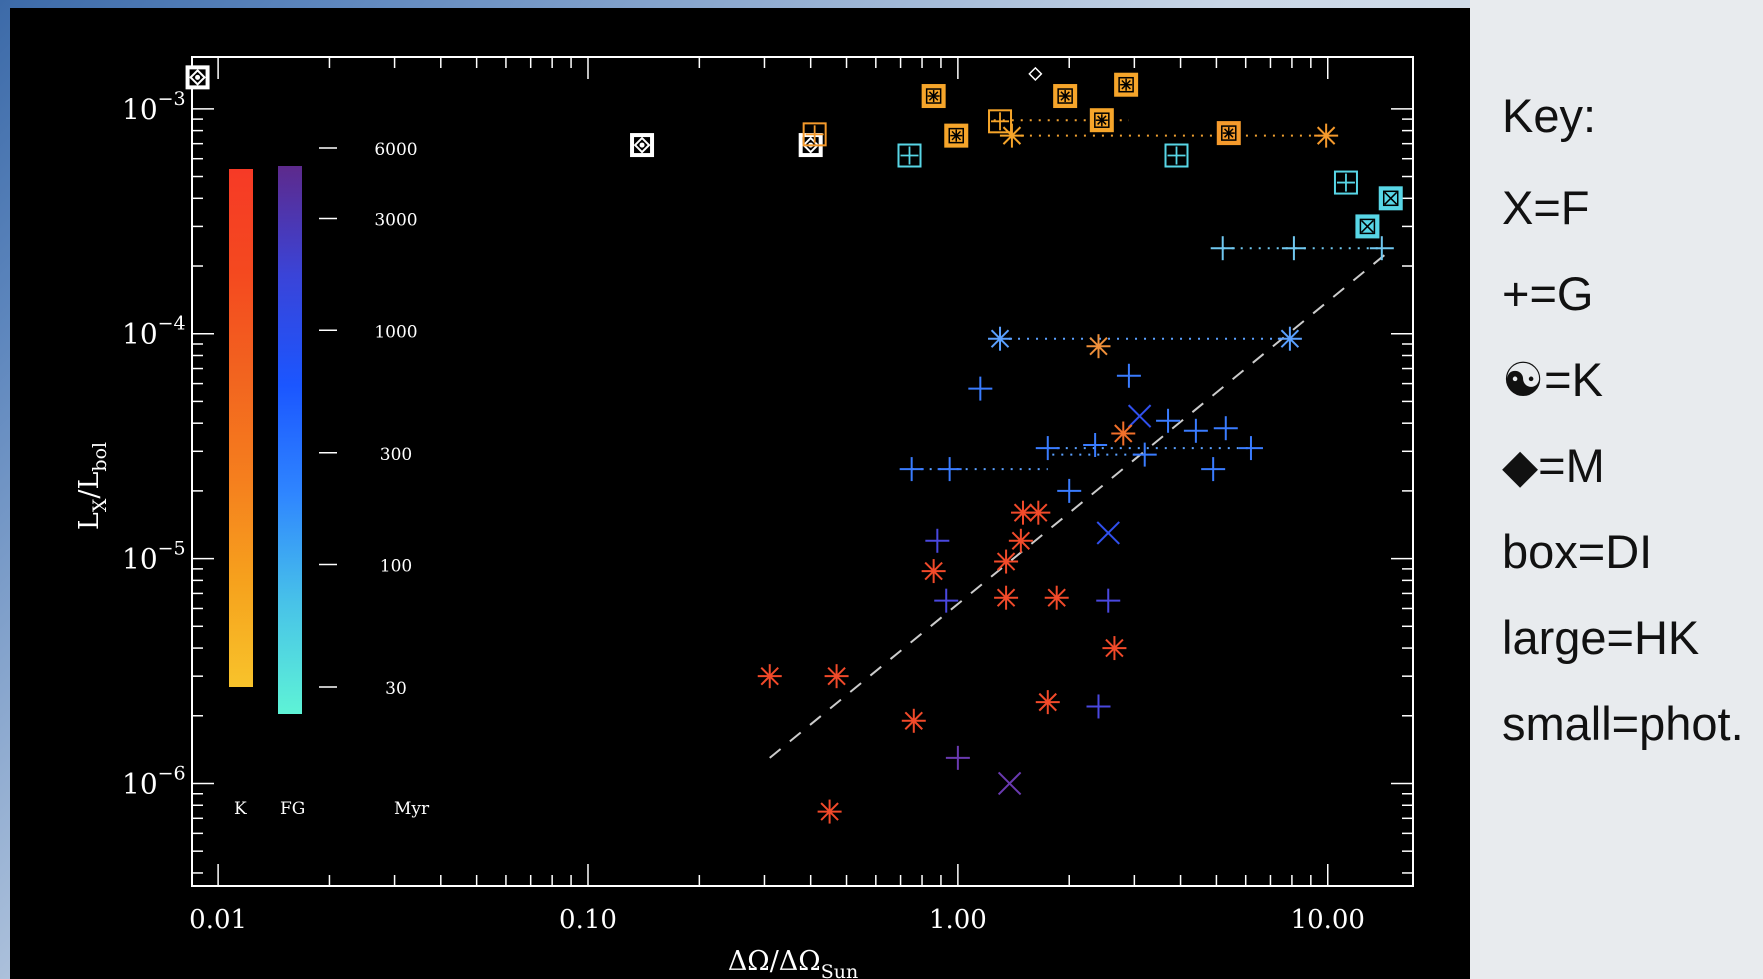  What do you see at coordinates (395, 221) in the screenshot?
I see `age-tick-label: 3000` at bounding box center [395, 221].